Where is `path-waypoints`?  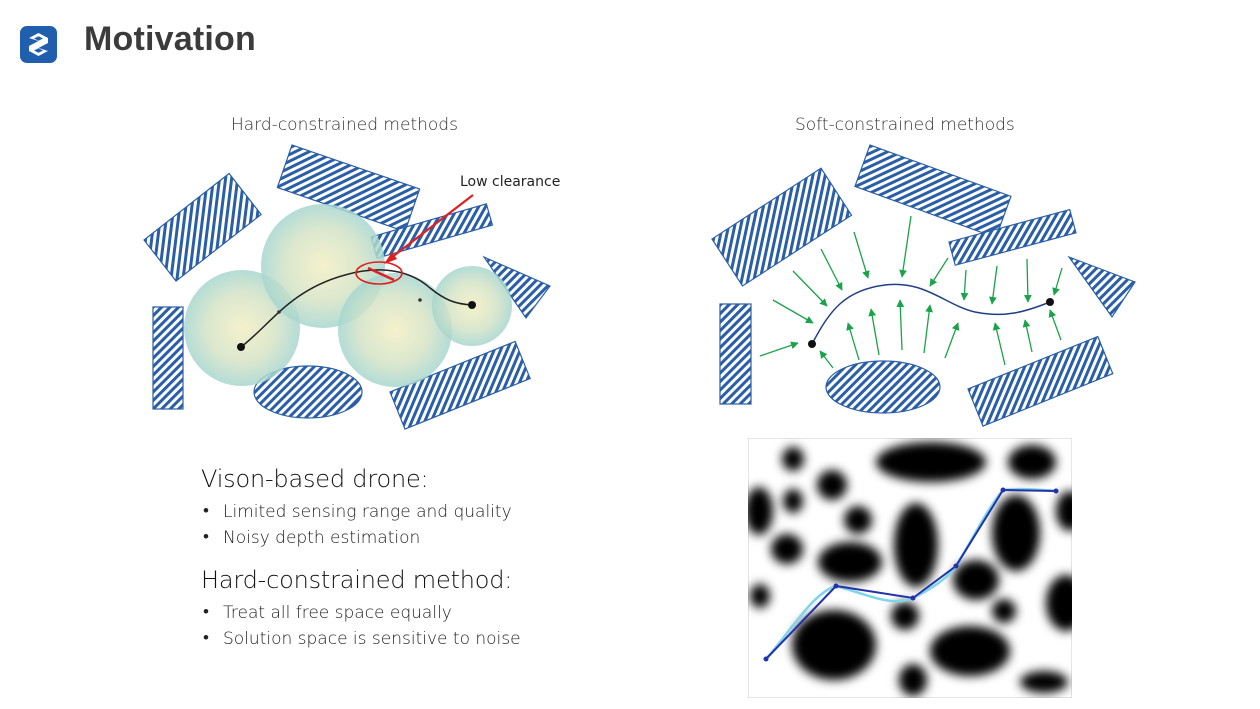
path-waypoints is located at coordinates (911, 574).